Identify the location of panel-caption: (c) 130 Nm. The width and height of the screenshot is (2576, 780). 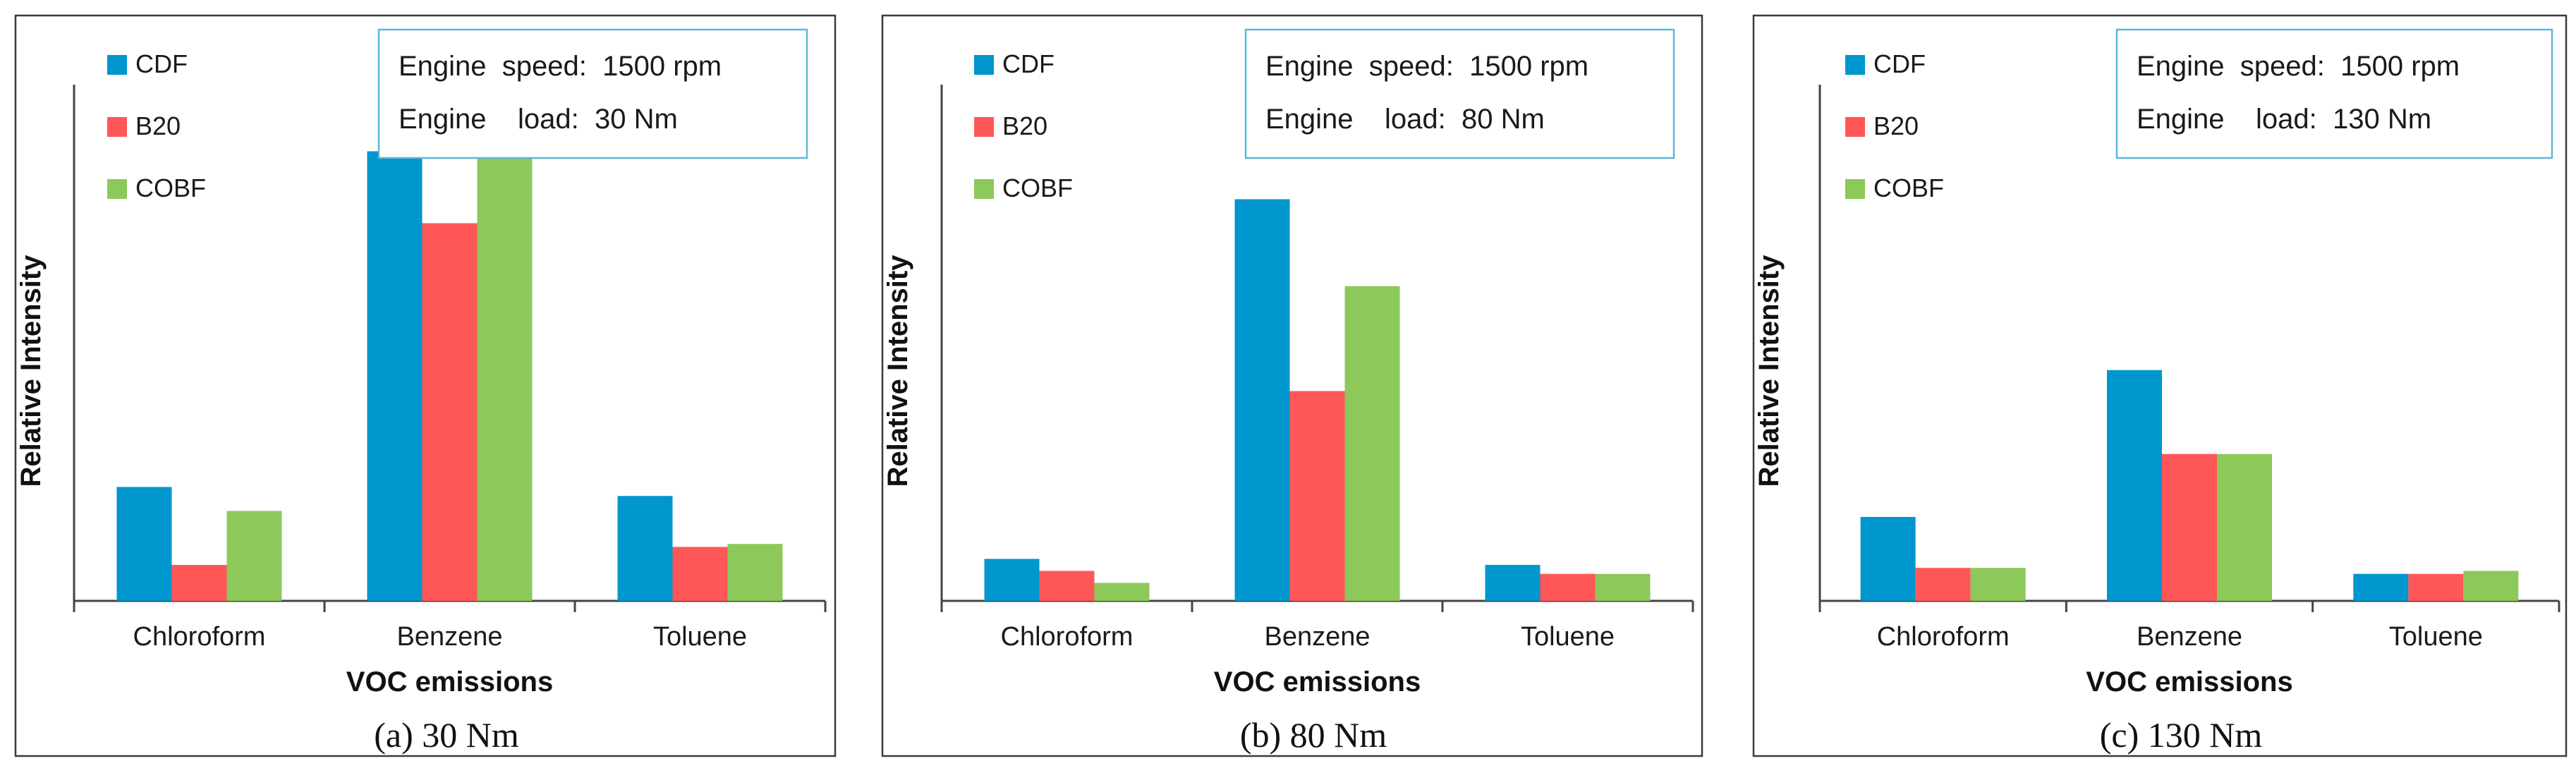
(2181, 735).